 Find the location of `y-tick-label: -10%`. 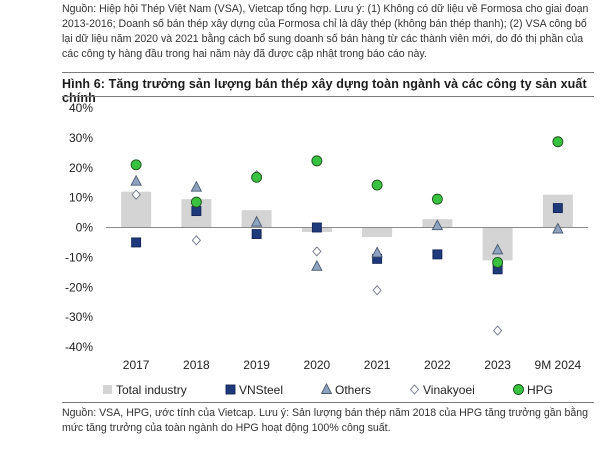

y-tick-label: -10% is located at coordinates (79, 257).